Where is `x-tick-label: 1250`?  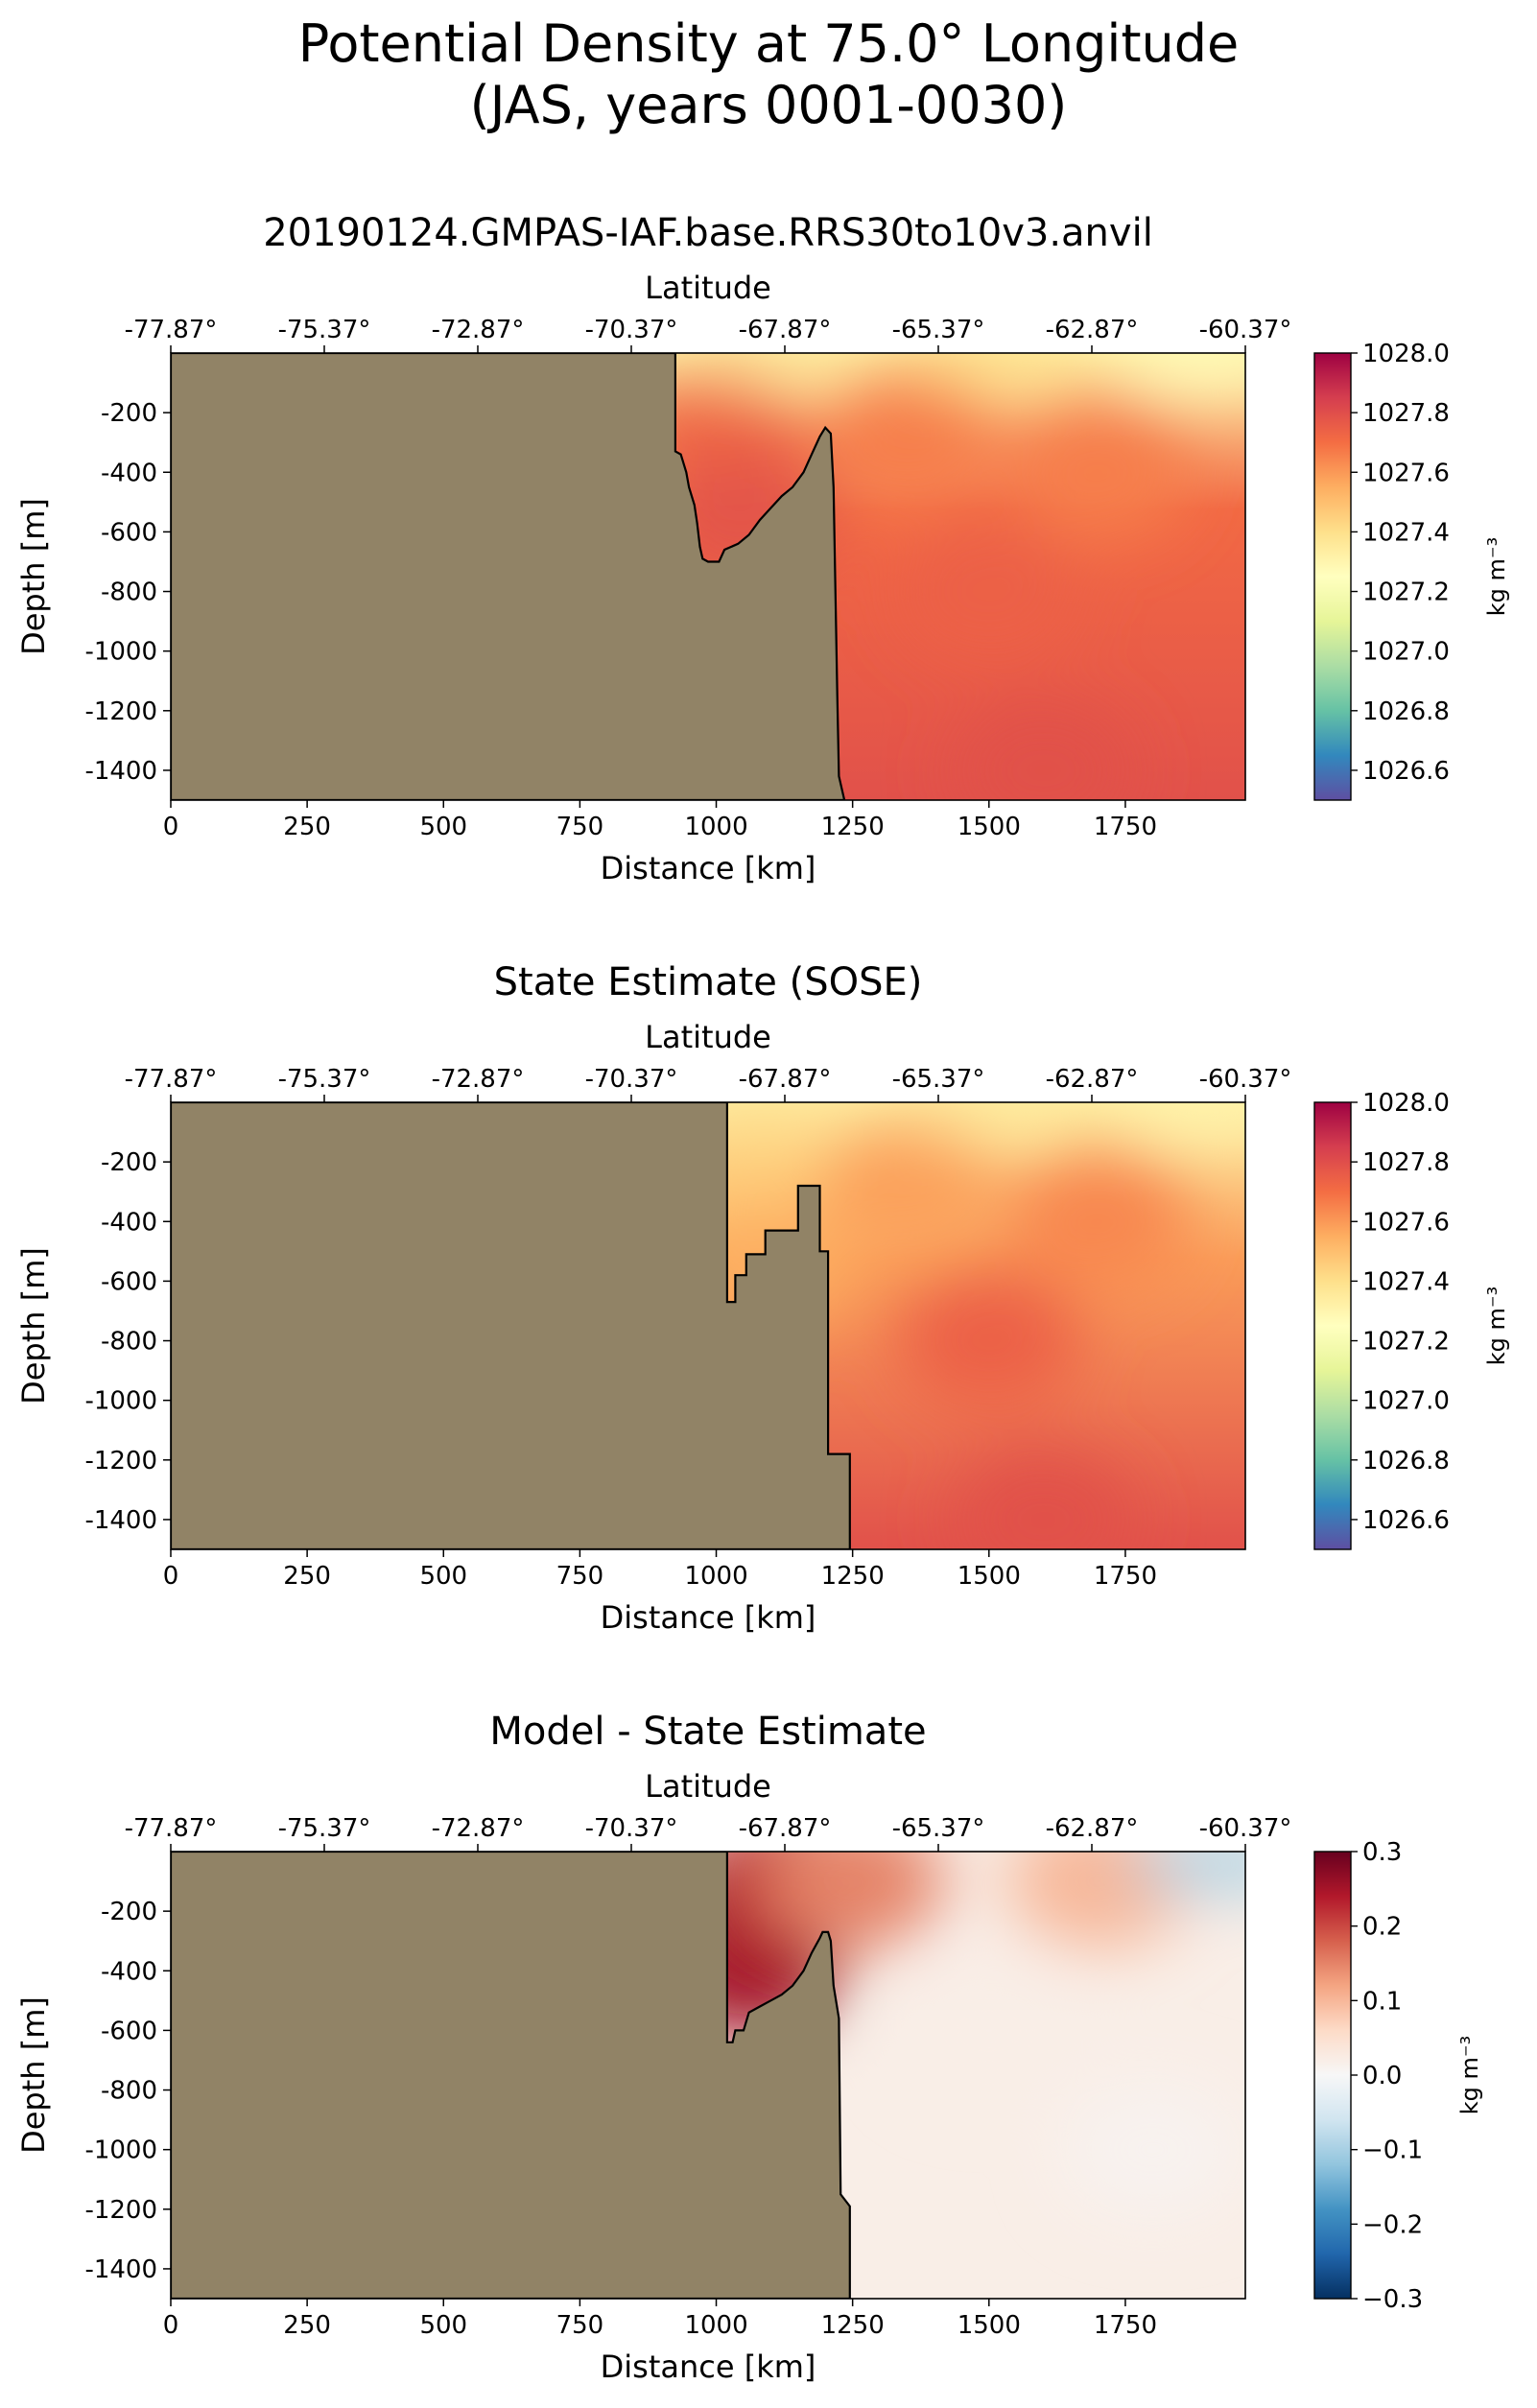 x-tick-label: 1250 is located at coordinates (853, 827).